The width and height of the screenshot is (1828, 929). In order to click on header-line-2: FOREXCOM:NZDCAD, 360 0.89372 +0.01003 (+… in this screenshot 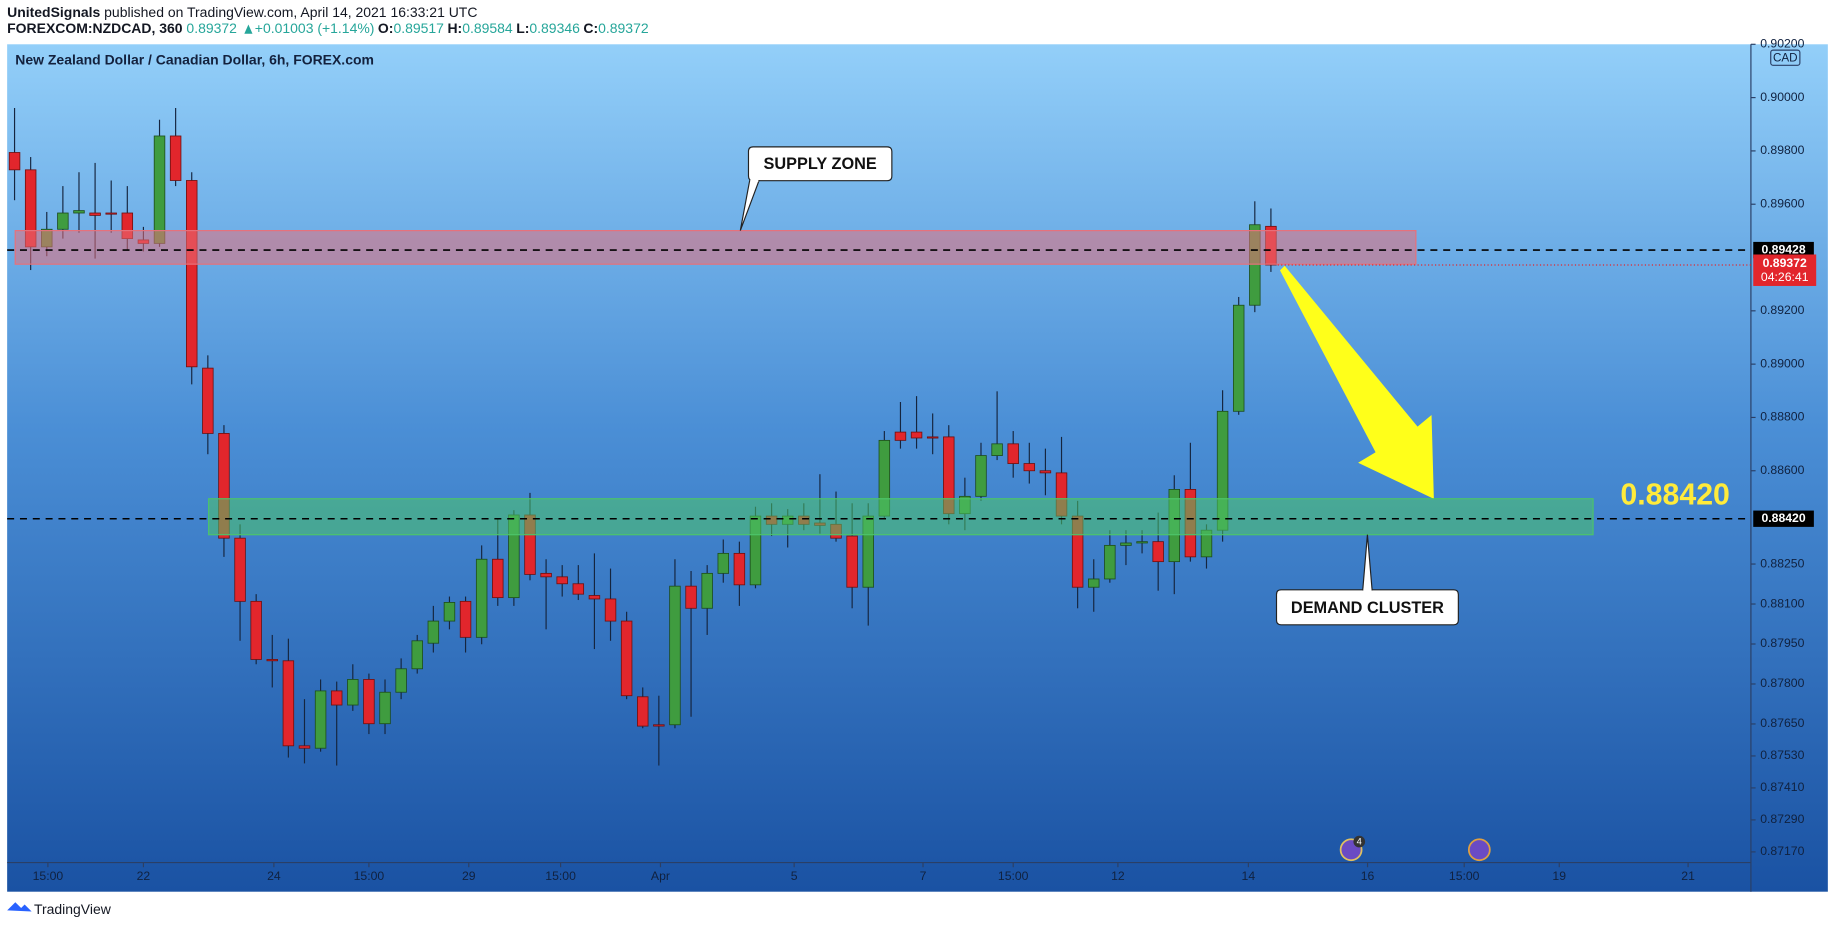, I will do `click(328, 28)`.